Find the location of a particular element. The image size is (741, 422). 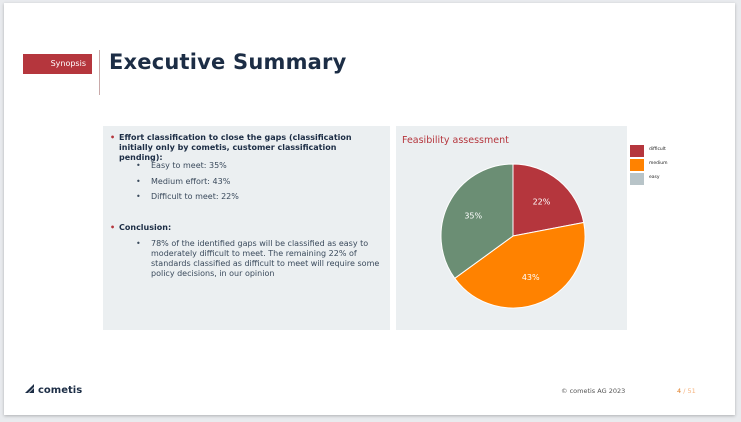

pie-slice-difficult is located at coordinates (548, 200).